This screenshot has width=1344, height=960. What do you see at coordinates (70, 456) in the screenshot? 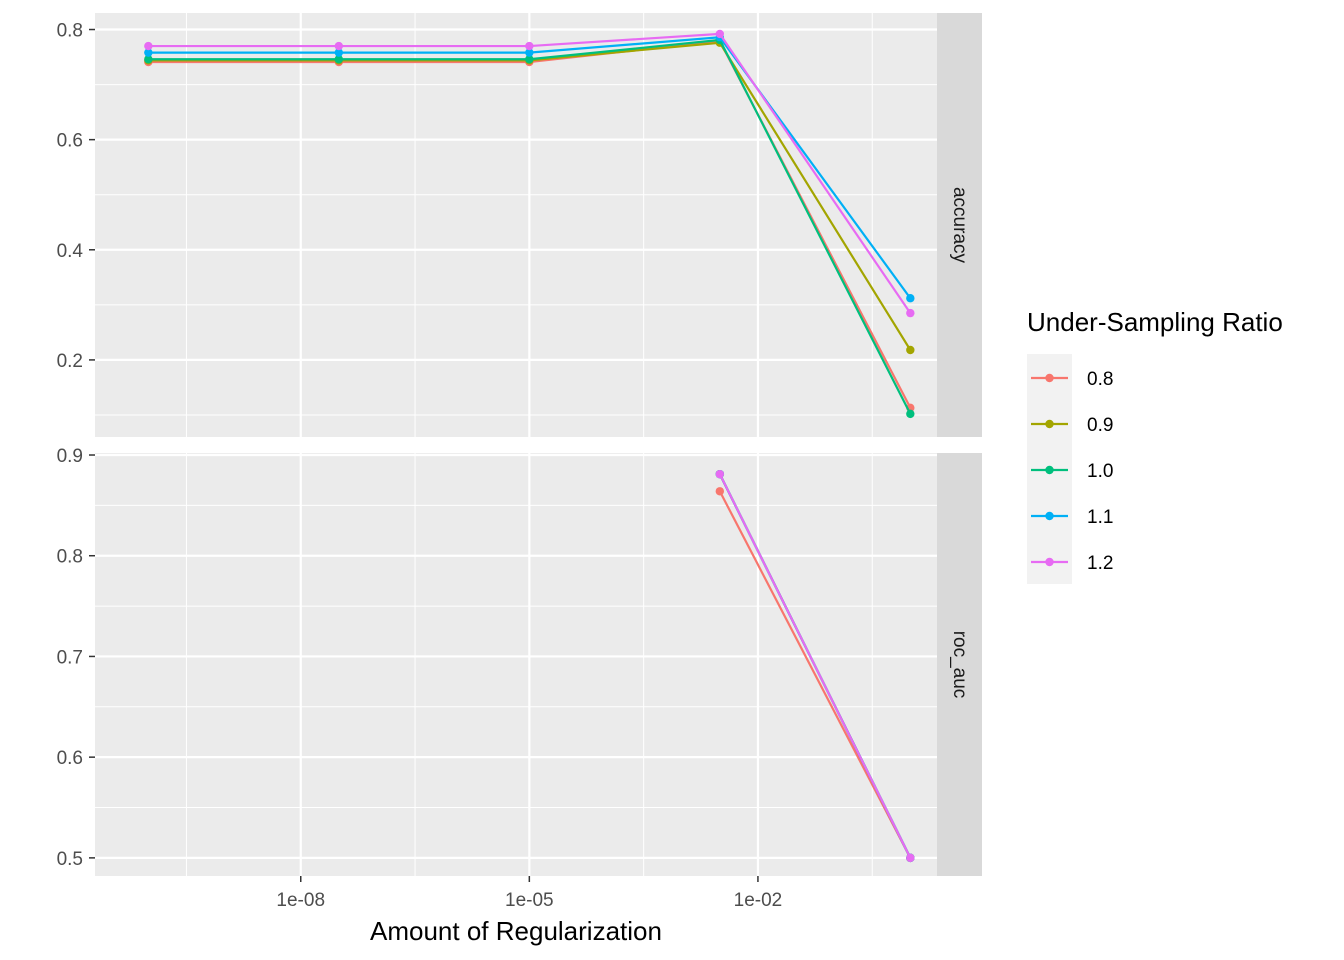
I see `y-tick-label: 0.9` at bounding box center [70, 456].